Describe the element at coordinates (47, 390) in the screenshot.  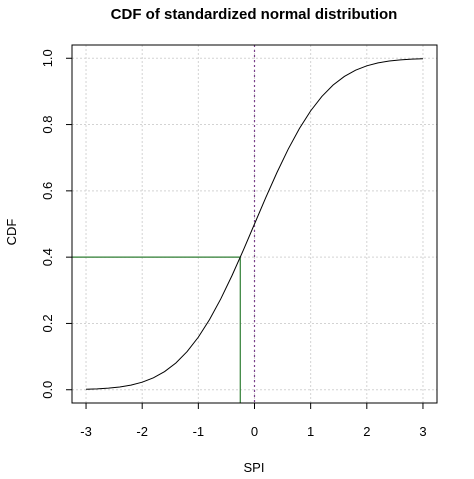
I see `y-tick-label: 0.0` at that location.